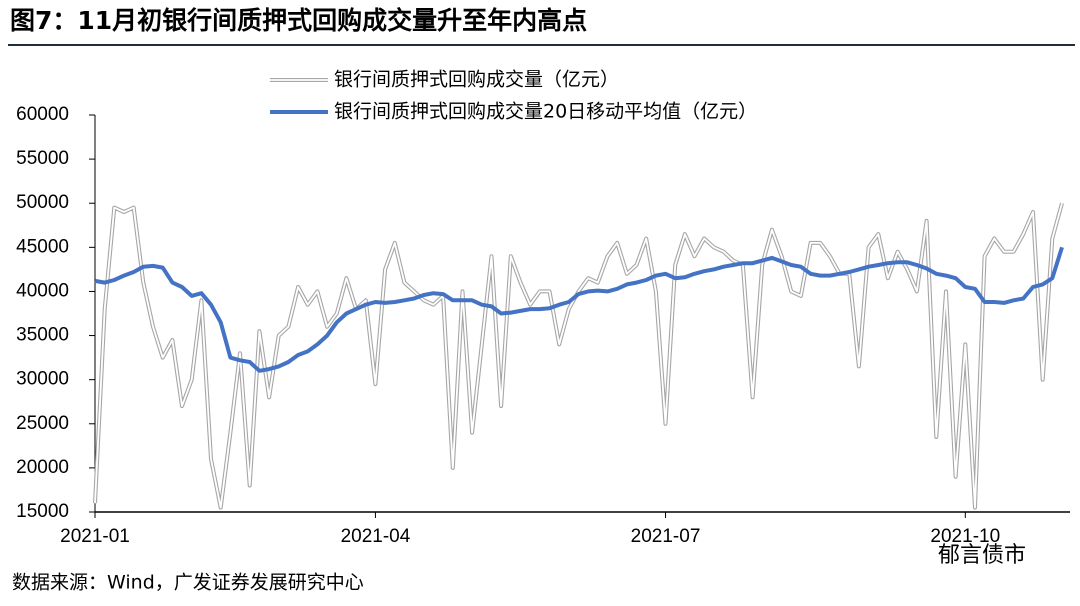 This screenshot has width=1080, height=606. What do you see at coordinates (42, 290) in the screenshot?
I see `y-tick-label: 40000` at bounding box center [42, 290].